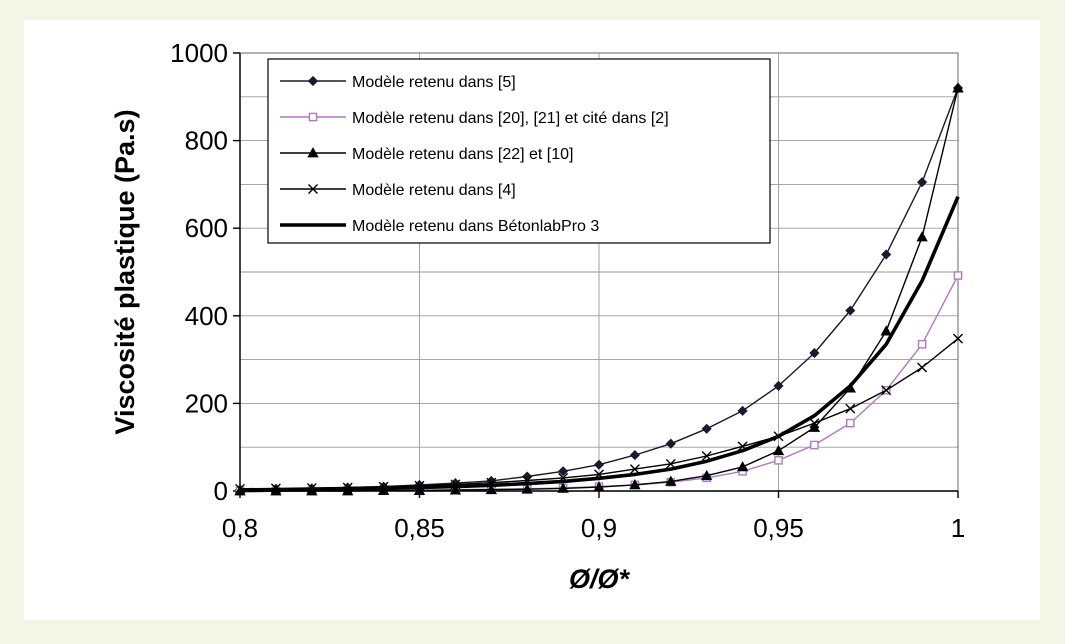 The height and width of the screenshot is (644, 1065). What do you see at coordinates (434, 190) in the screenshot?
I see `legend-label: Modèle retenu dans [4]` at bounding box center [434, 190].